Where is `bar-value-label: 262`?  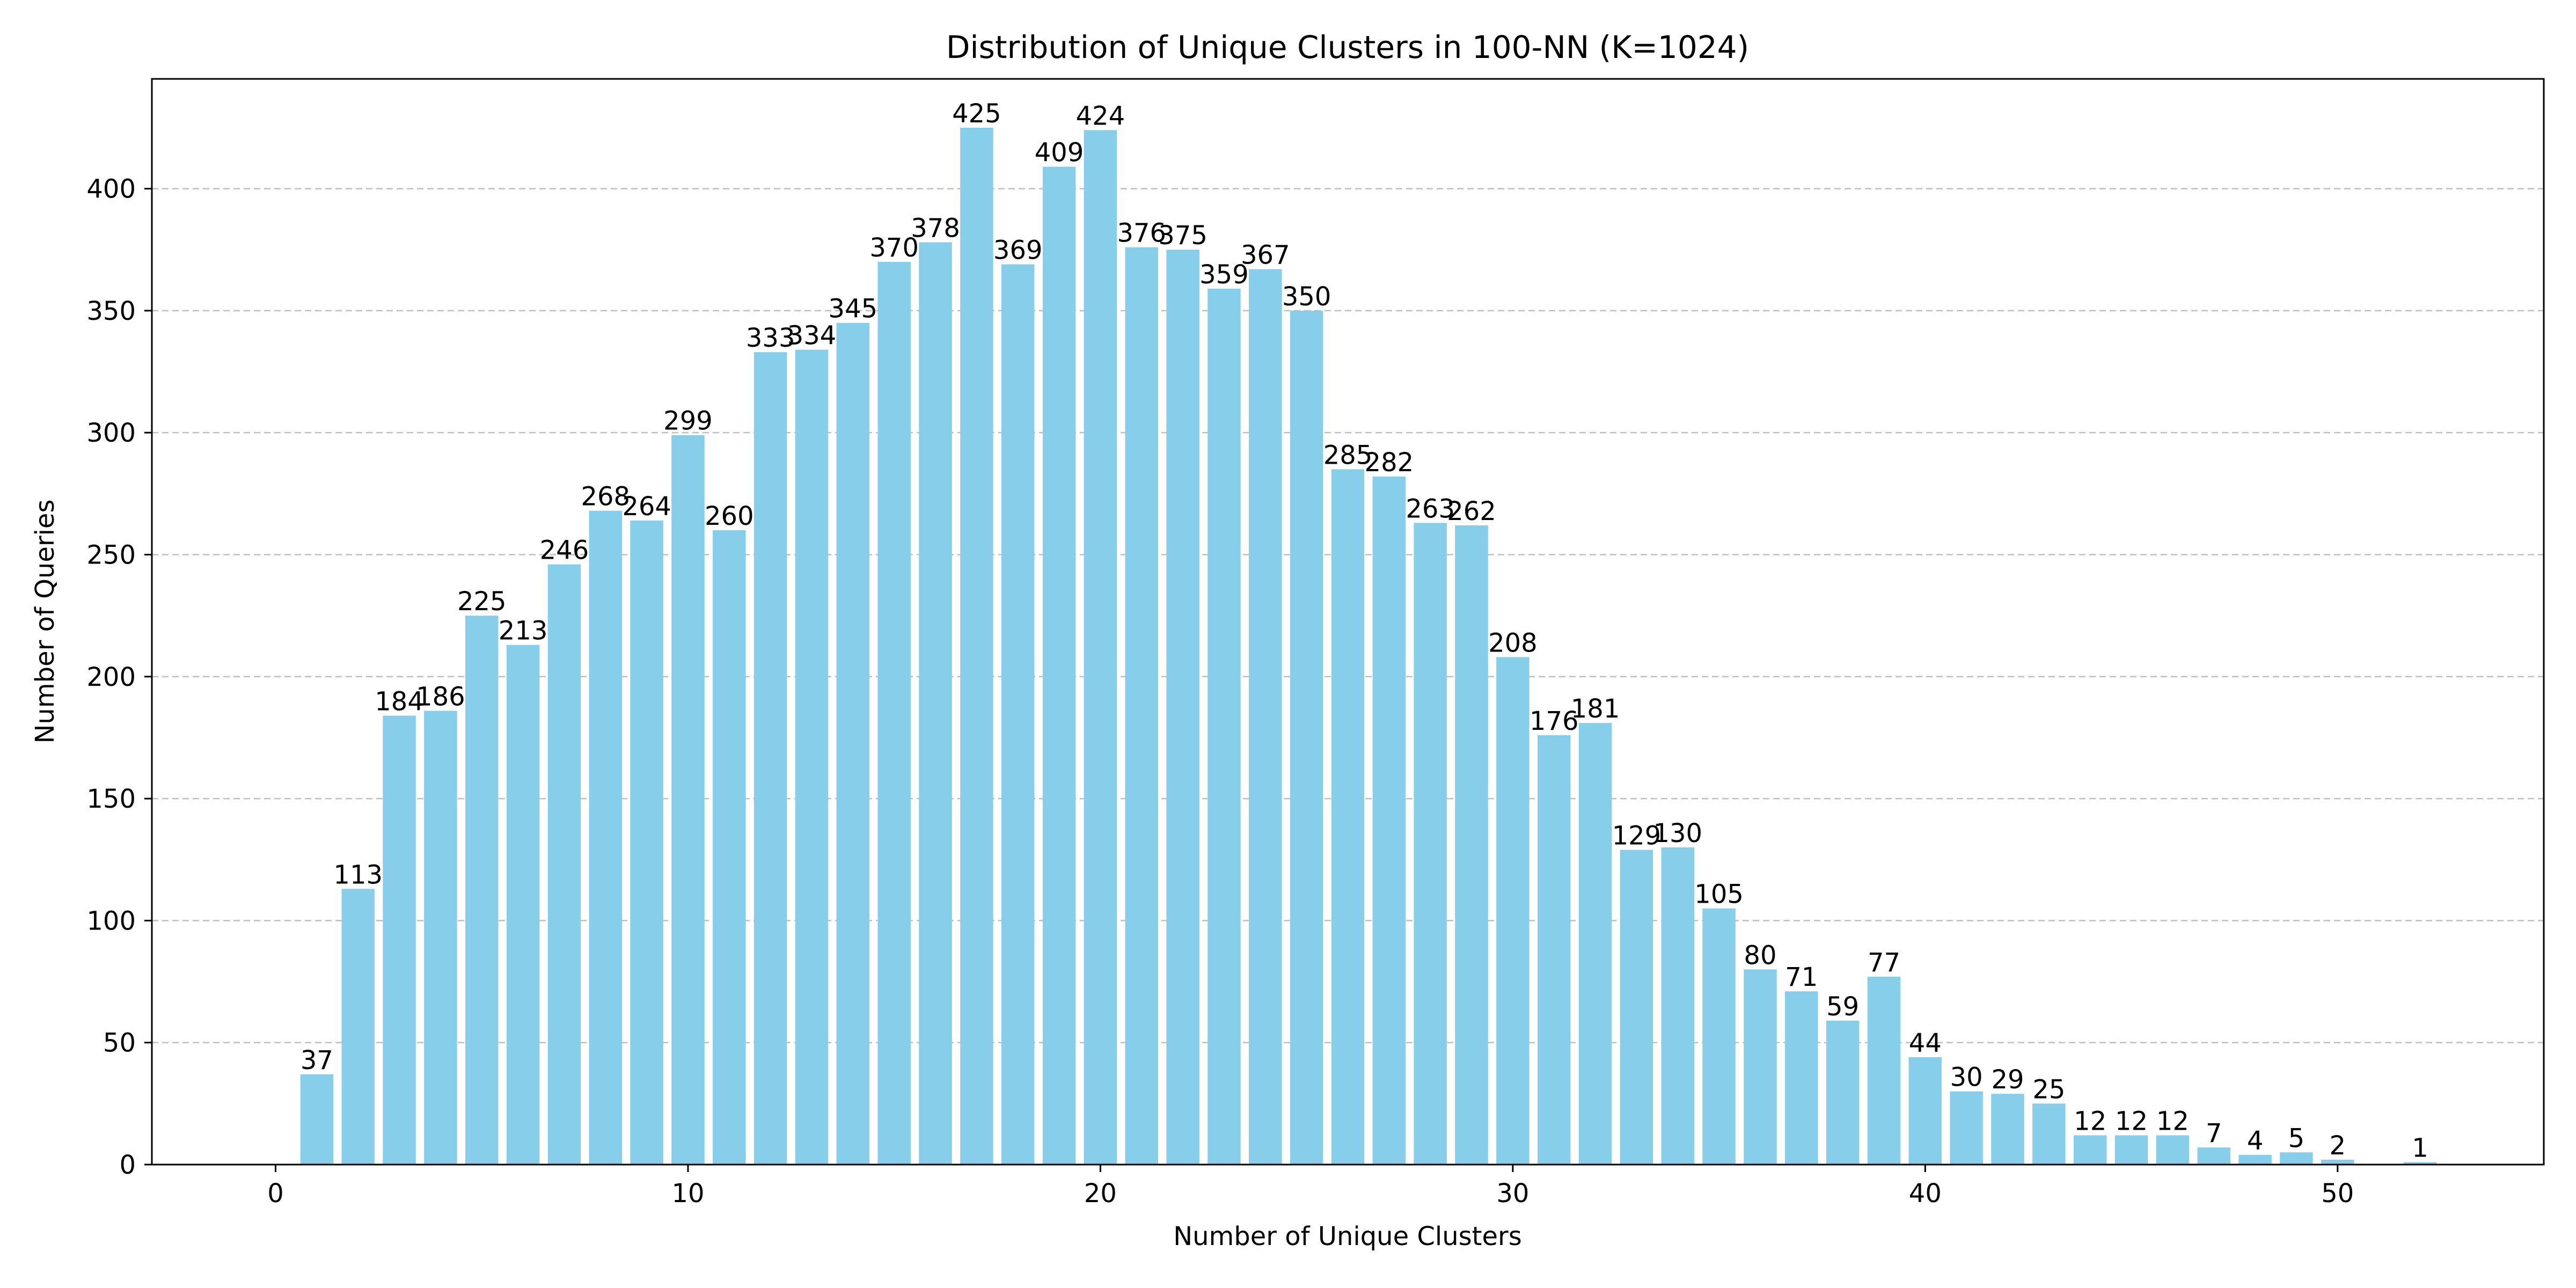
bar-value-label: 262 is located at coordinates (1471, 511).